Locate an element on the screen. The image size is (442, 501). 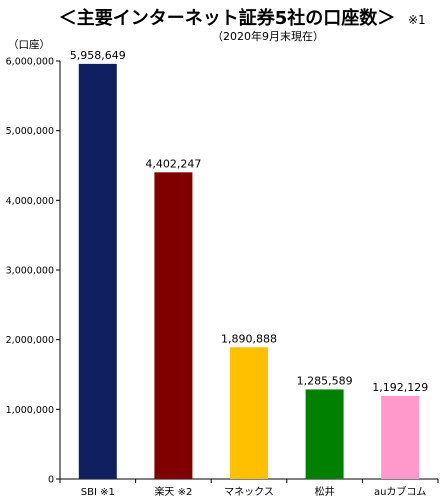
y-tick-label: 6,000,000 is located at coordinates (30, 62).